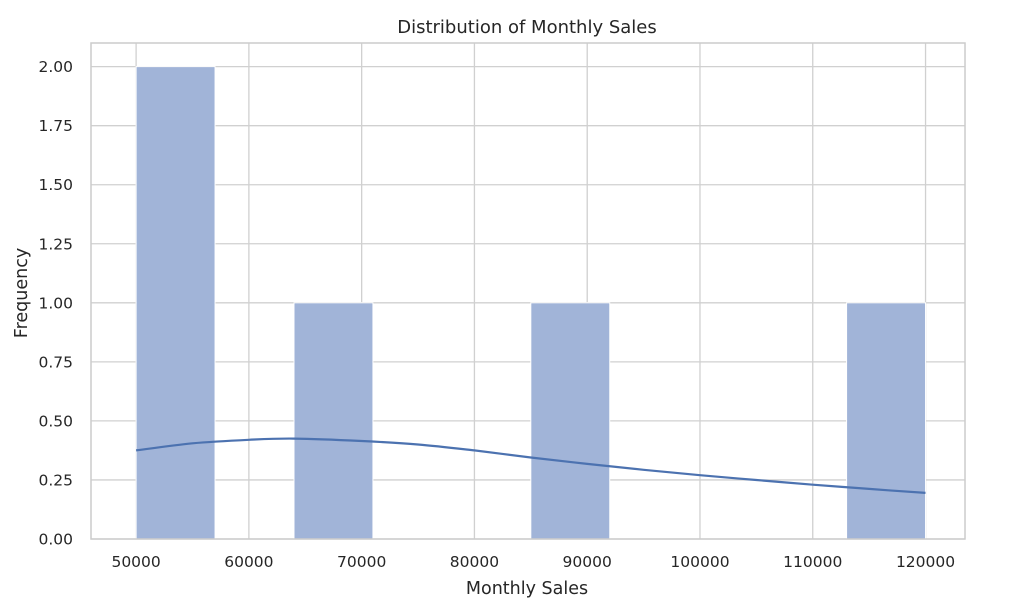  What do you see at coordinates (55, 244) in the screenshot?
I see `y-tick-label: 1.25` at bounding box center [55, 244].